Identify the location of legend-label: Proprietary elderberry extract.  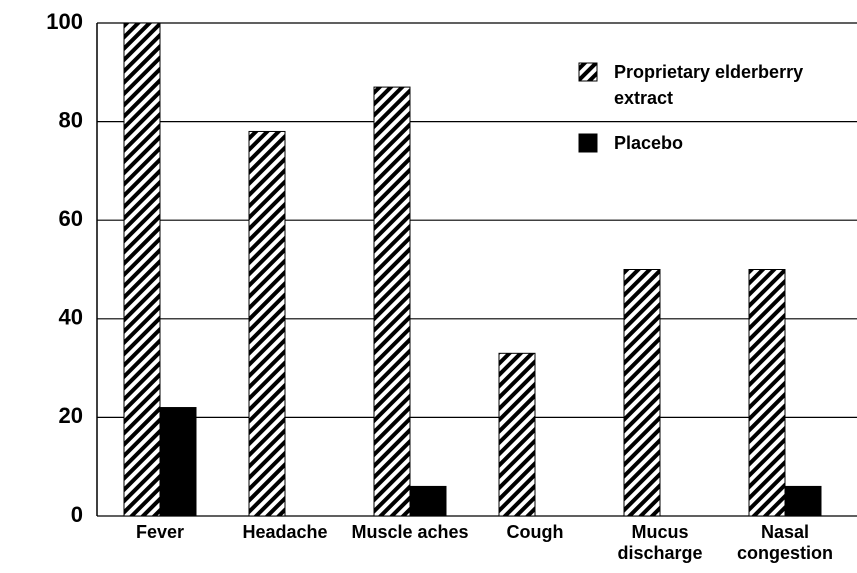
(709, 85).